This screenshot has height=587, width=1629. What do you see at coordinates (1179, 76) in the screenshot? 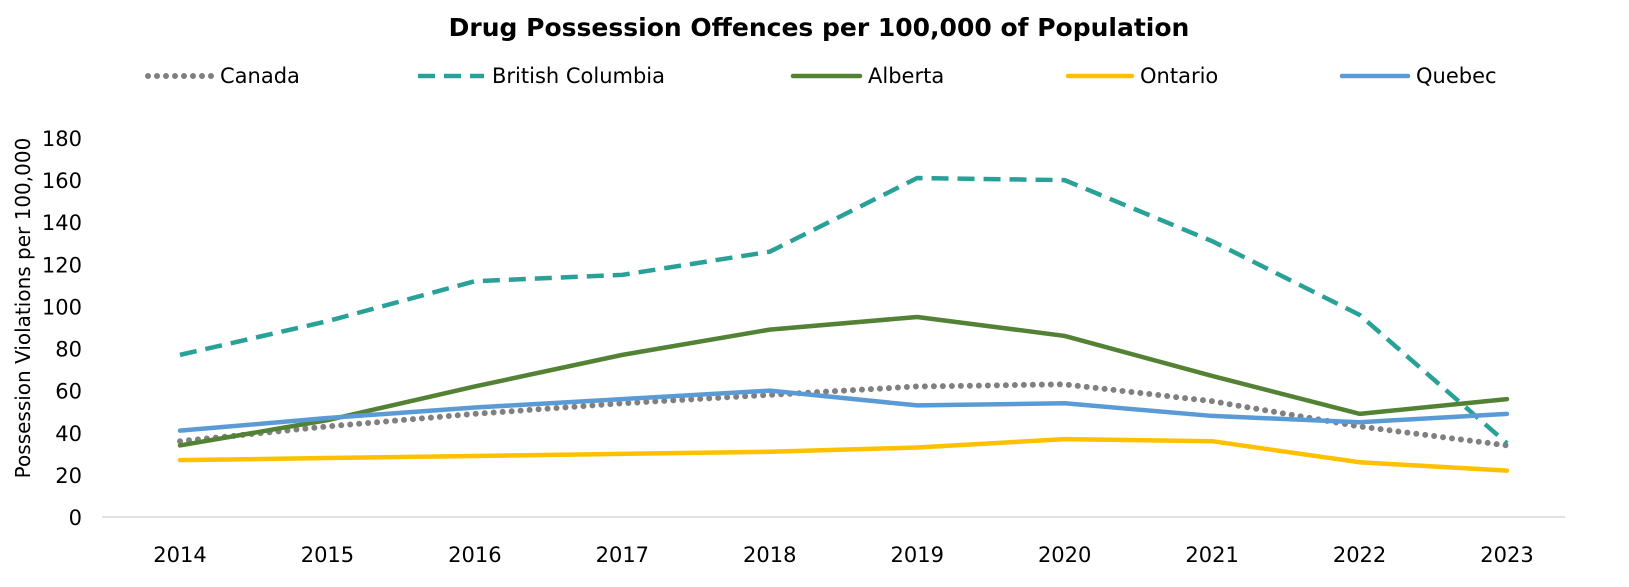
I see `legend-label: Ontario` at bounding box center [1179, 76].